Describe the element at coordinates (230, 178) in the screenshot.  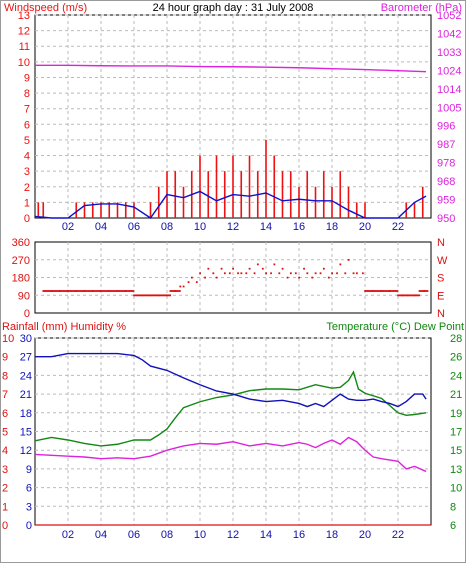
I see `wind-gust-bars` at that location.